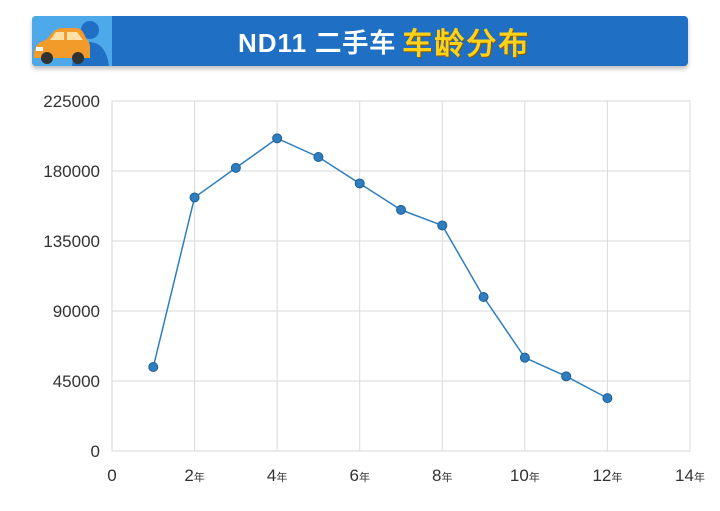 The width and height of the screenshot is (720, 511). What do you see at coordinates (601, 475) in the screenshot?
I see `x-tick-value: 12` at bounding box center [601, 475].